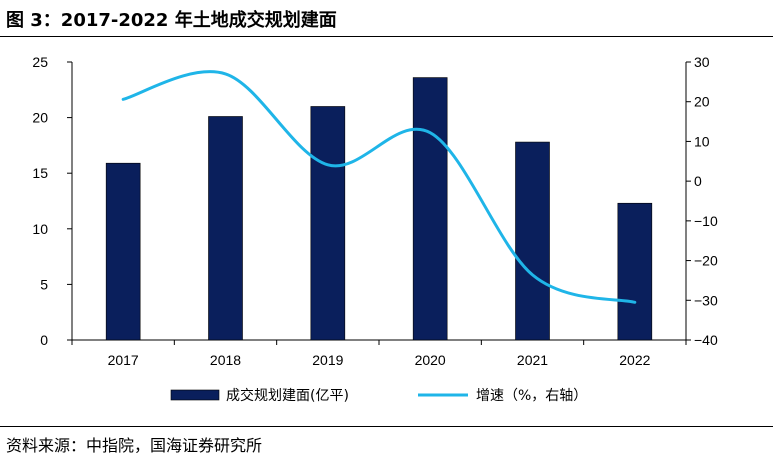 The width and height of the screenshot is (773, 466). What do you see at coordinates (328, 223) in the screenshot?
I see `bar-2019` at bounding box center [328, 223].